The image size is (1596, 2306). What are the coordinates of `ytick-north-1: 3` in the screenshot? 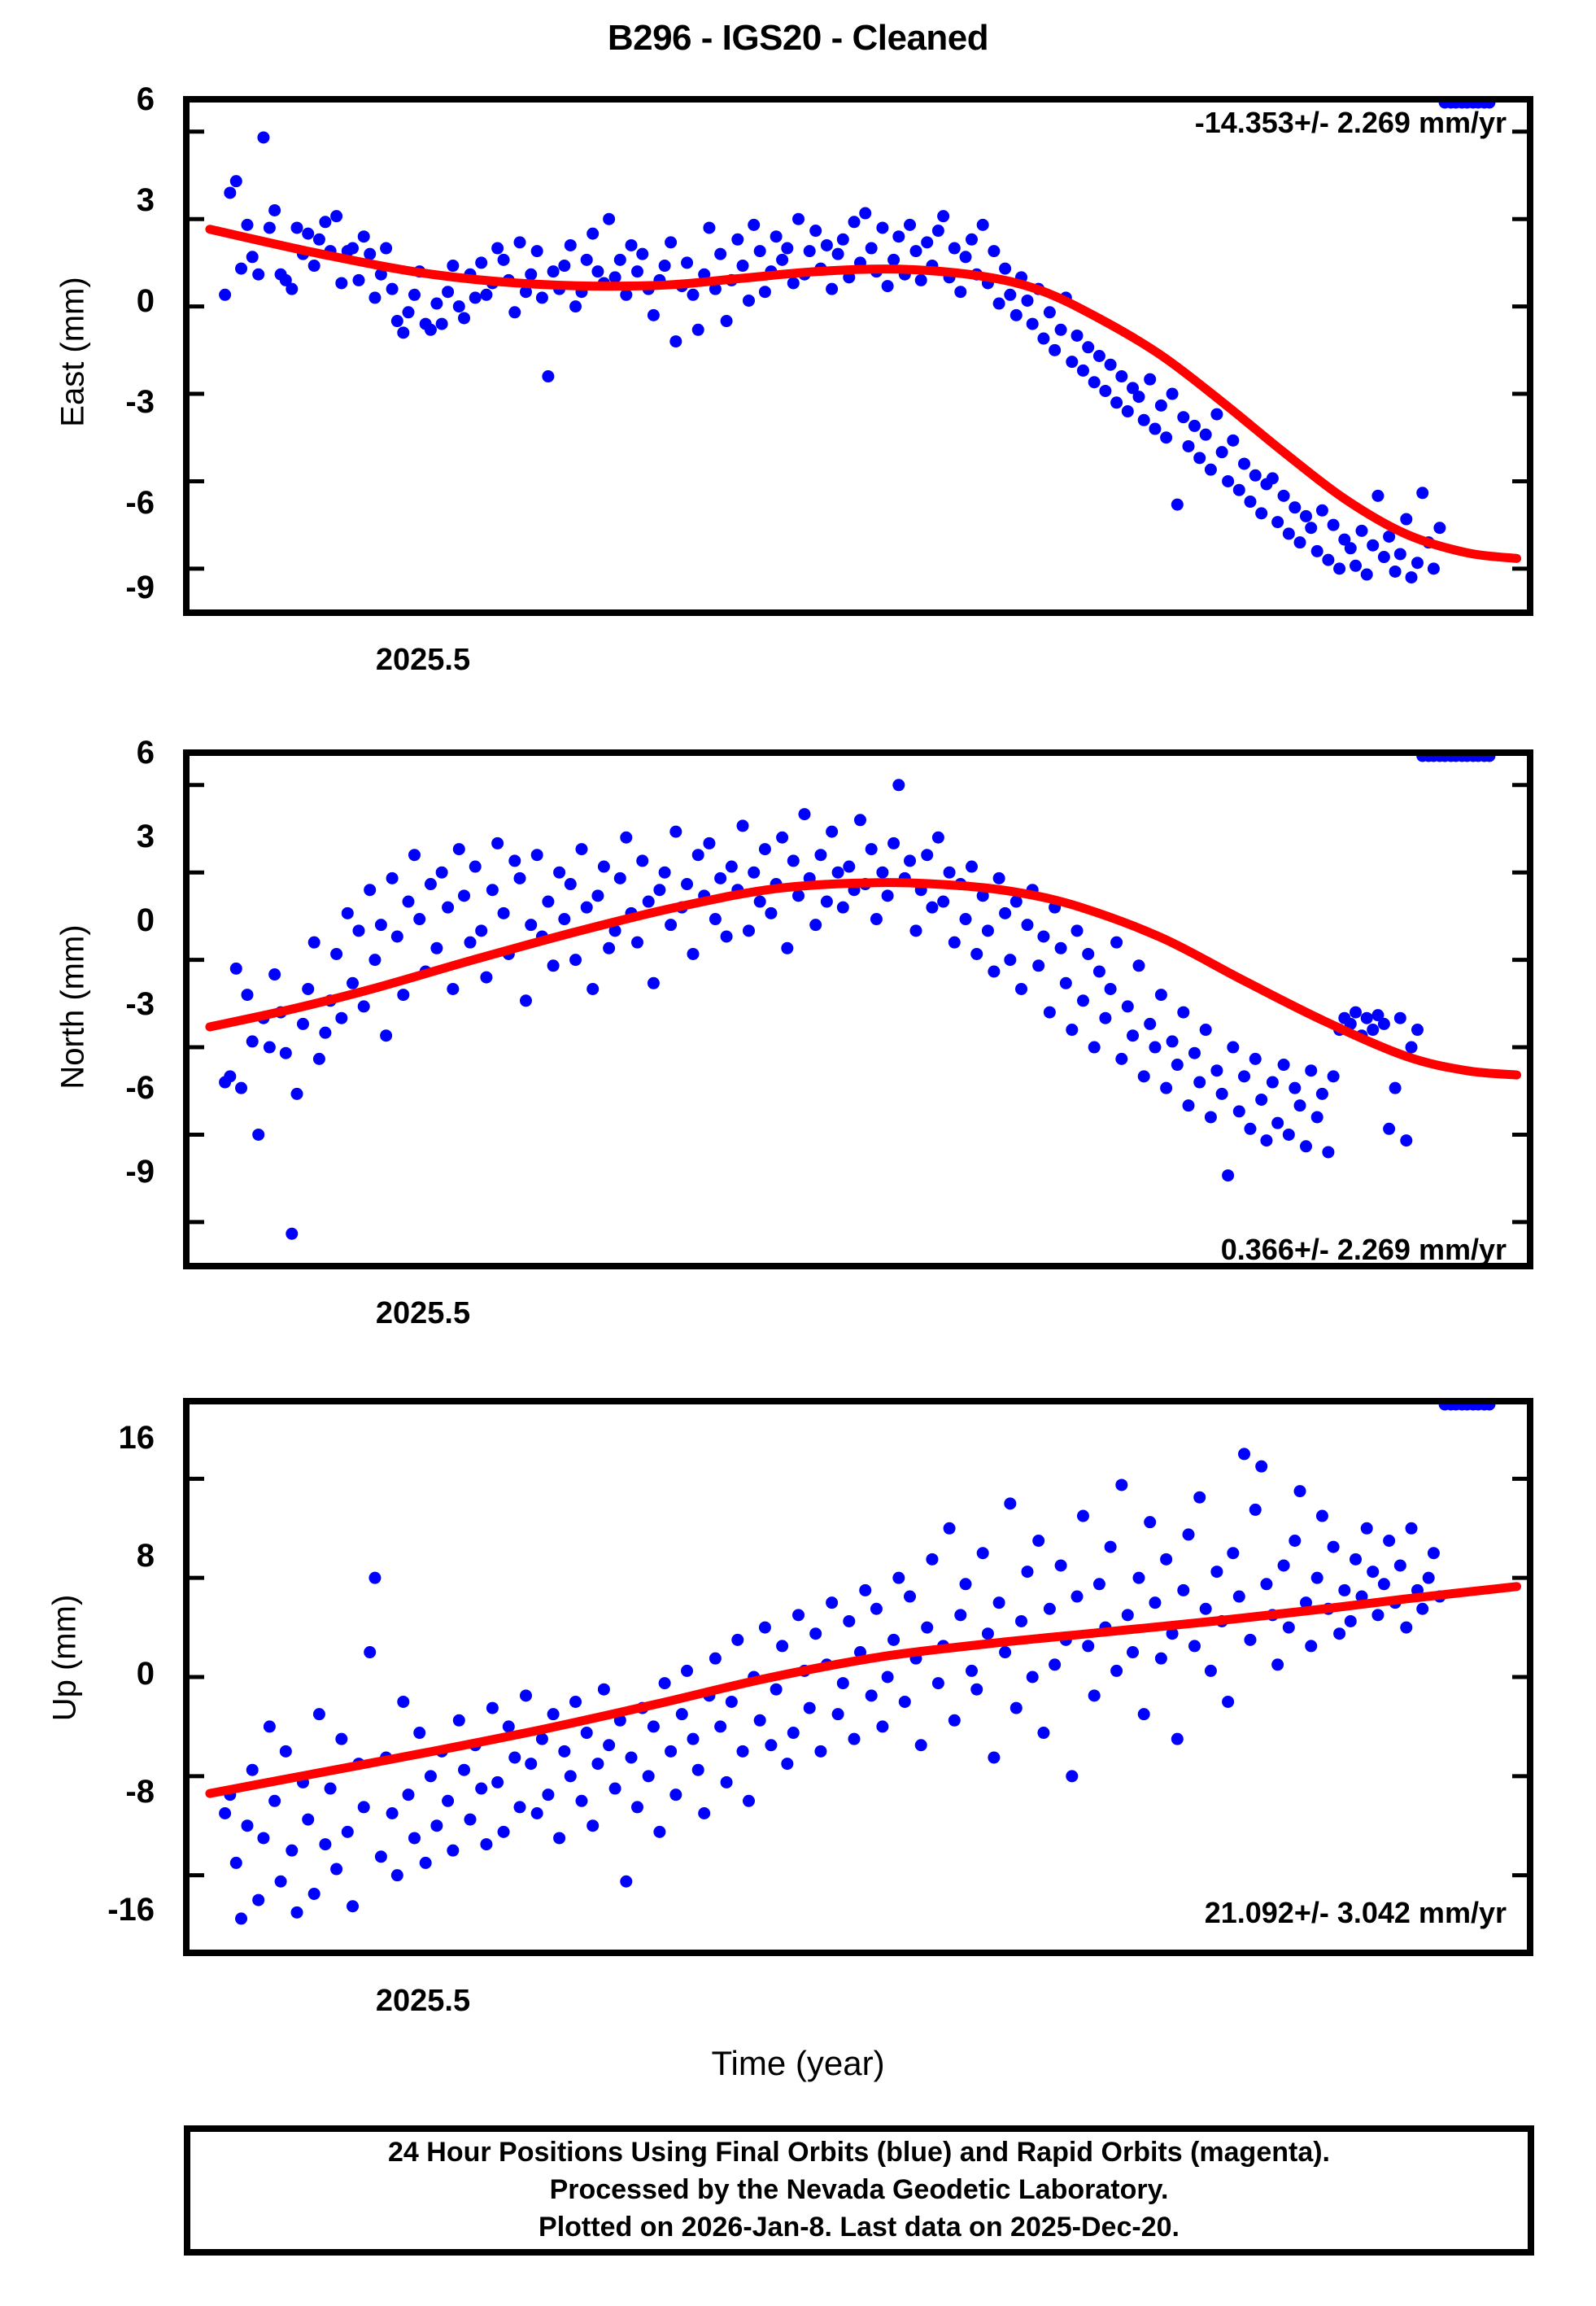 It's located at (145, 836).